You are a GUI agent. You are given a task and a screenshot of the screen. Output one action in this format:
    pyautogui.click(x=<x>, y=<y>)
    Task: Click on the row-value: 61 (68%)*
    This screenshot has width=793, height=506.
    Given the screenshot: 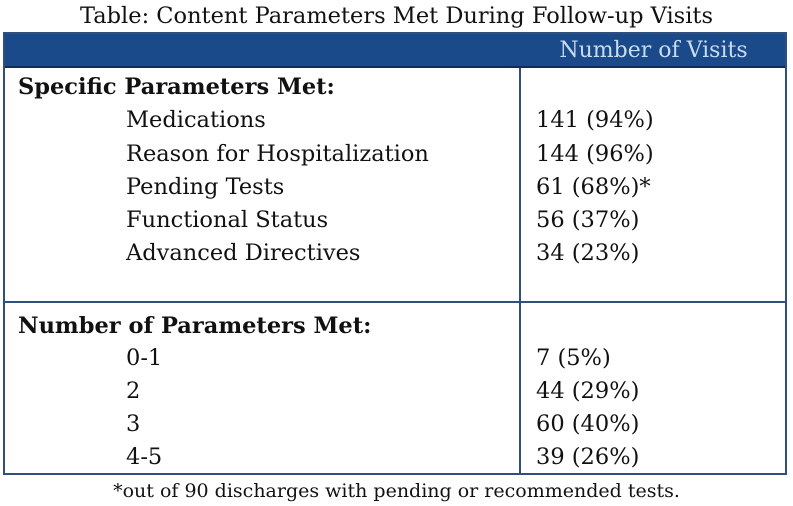 What is the action you would take?
    pyautogui.click(x=593, y=187)
    